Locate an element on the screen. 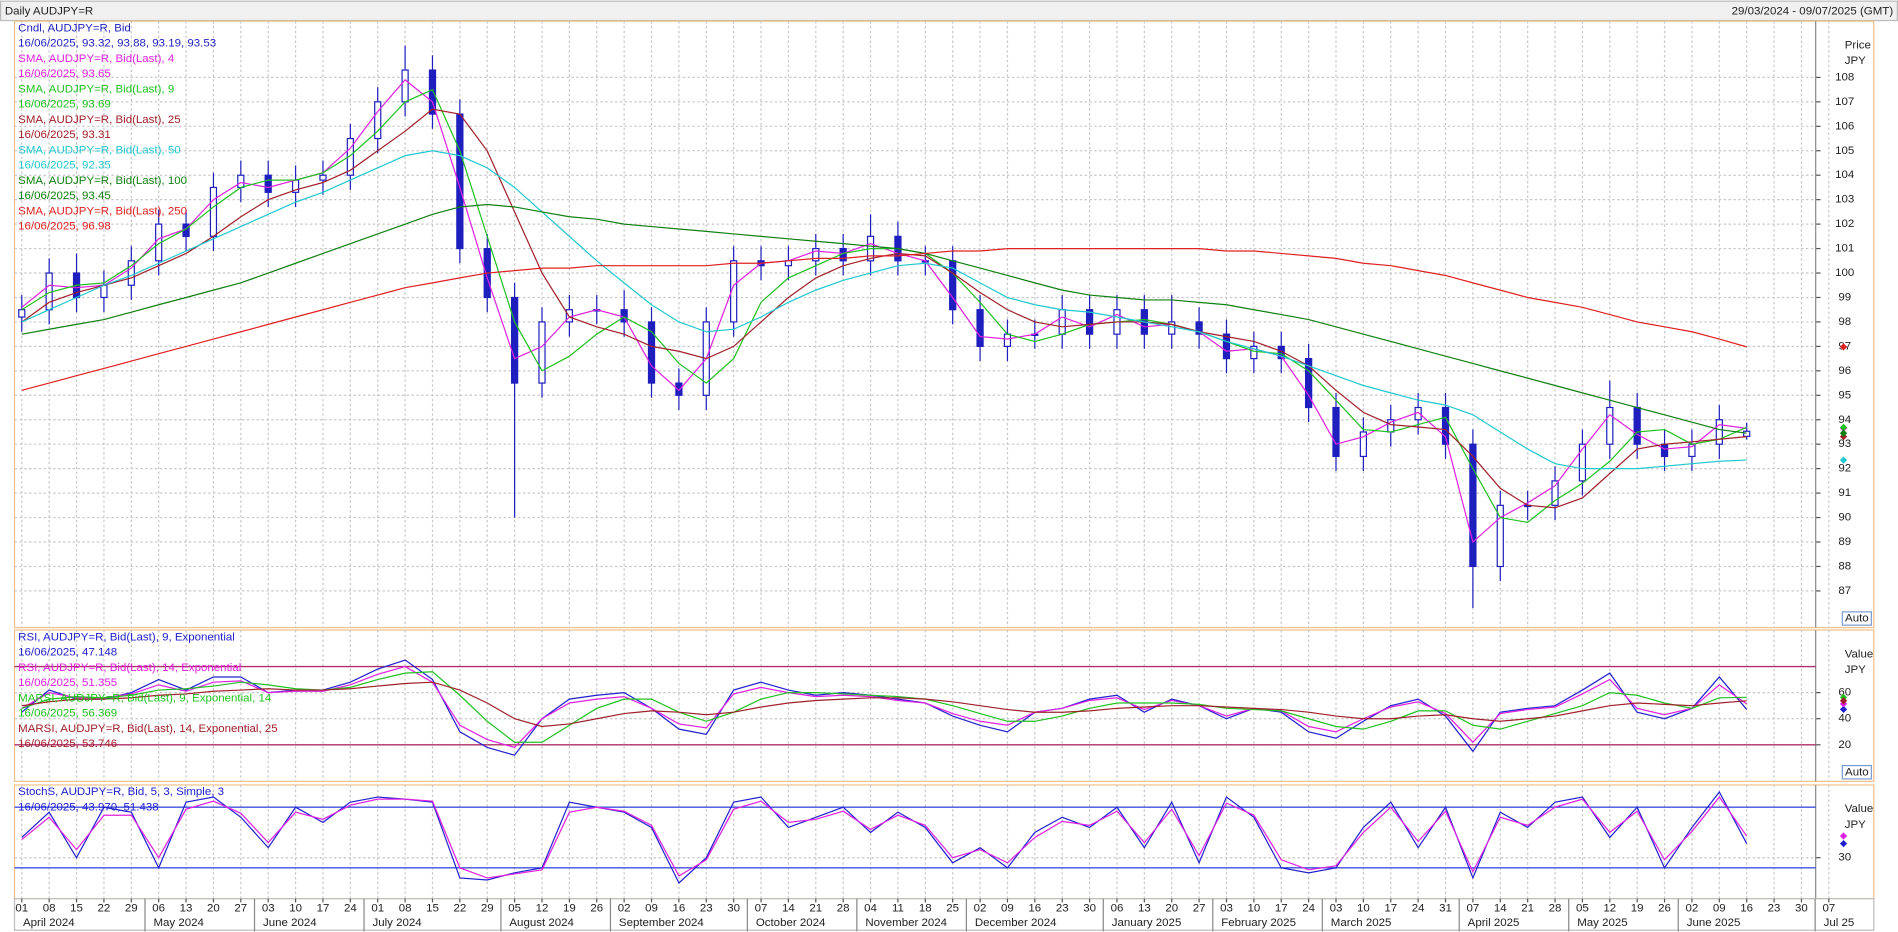 This screenshot has height=932, width=1898. legend-text: SMA, AUDJPY=R, Bid(Last), 250 is located at coordinates (102, 211).